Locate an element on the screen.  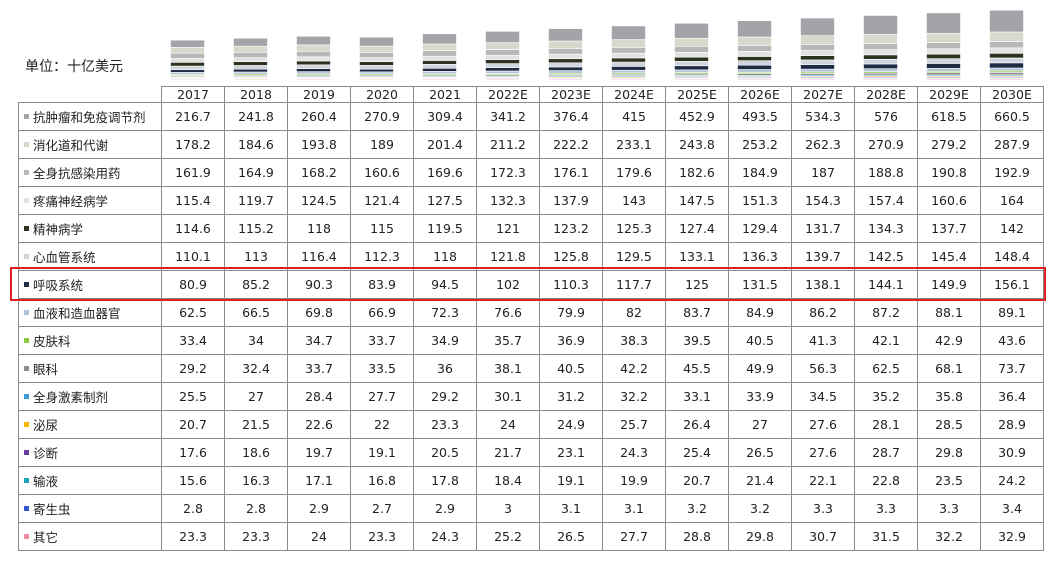
value-cell: 127.4 is located at coordinates (697, 228).